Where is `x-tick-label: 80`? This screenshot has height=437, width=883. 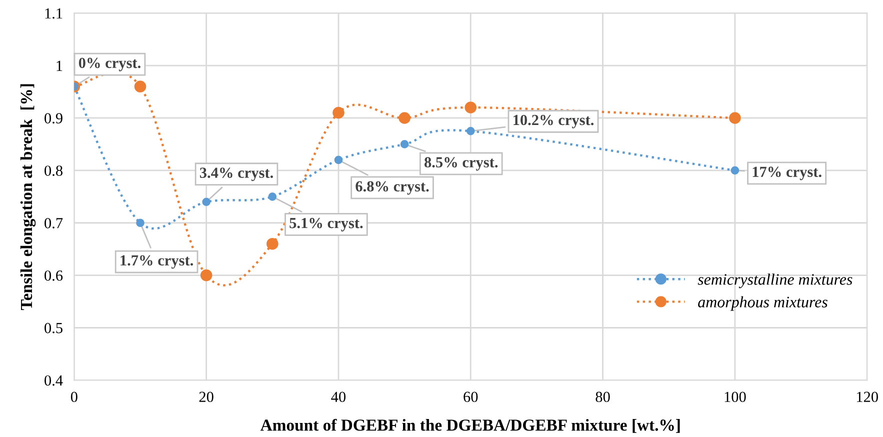 x-tick-label: 80 is located at coordinates (603, 397).